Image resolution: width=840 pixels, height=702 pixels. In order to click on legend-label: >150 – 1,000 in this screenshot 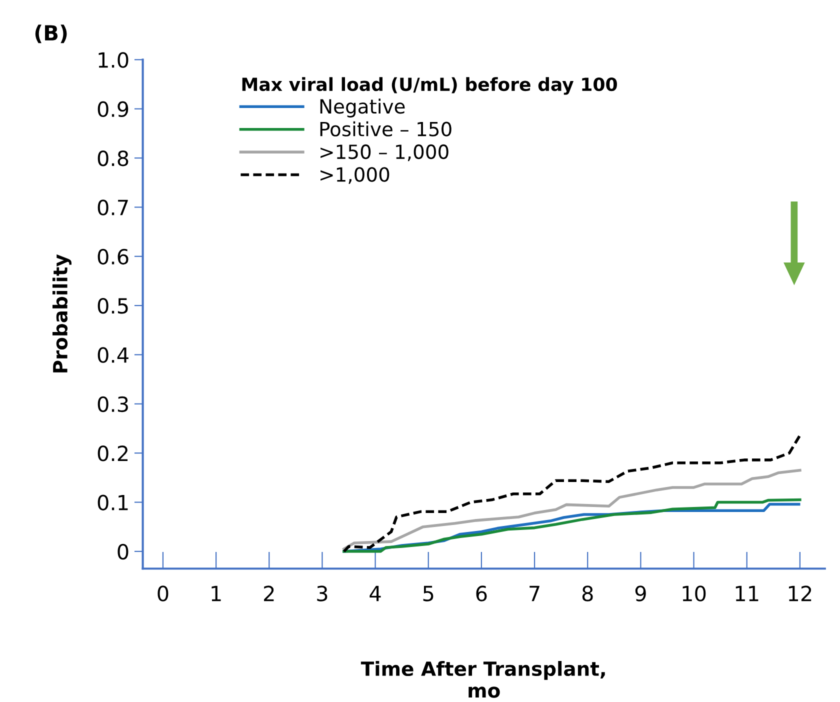, I will do `click(384, 153)`.